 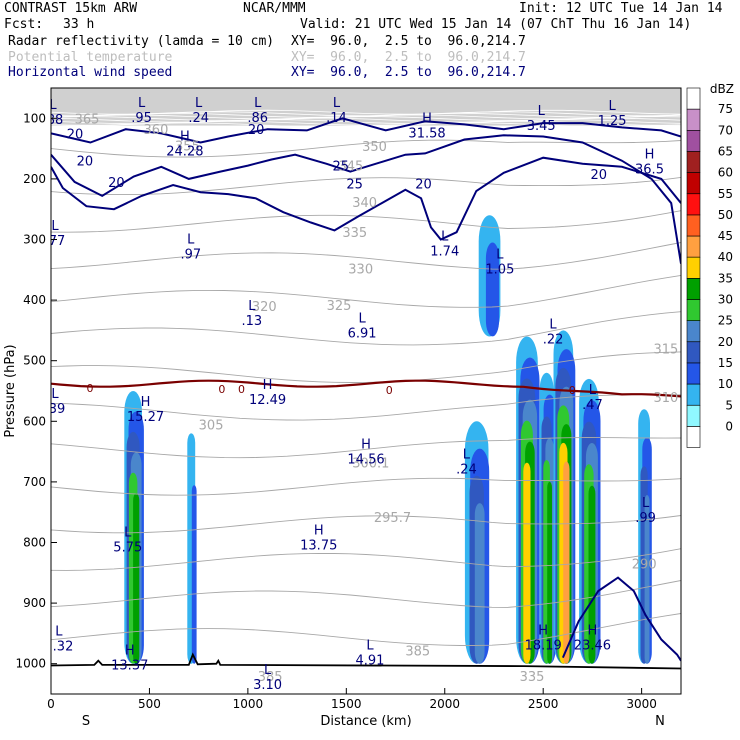 What do you see at coordinates (408, 41) in the screenshot?
I see `field-reflectivity-xy: XY= 96.0, 2.5 to 96.0,214.7` at bounding box center [408, 41].